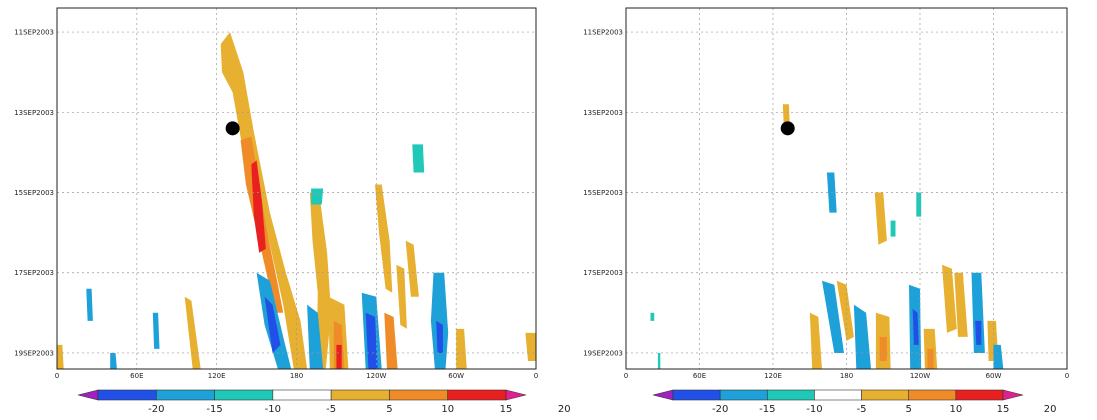  I want to click on y-tick-label: 15SEP2003, so click(603, 193).